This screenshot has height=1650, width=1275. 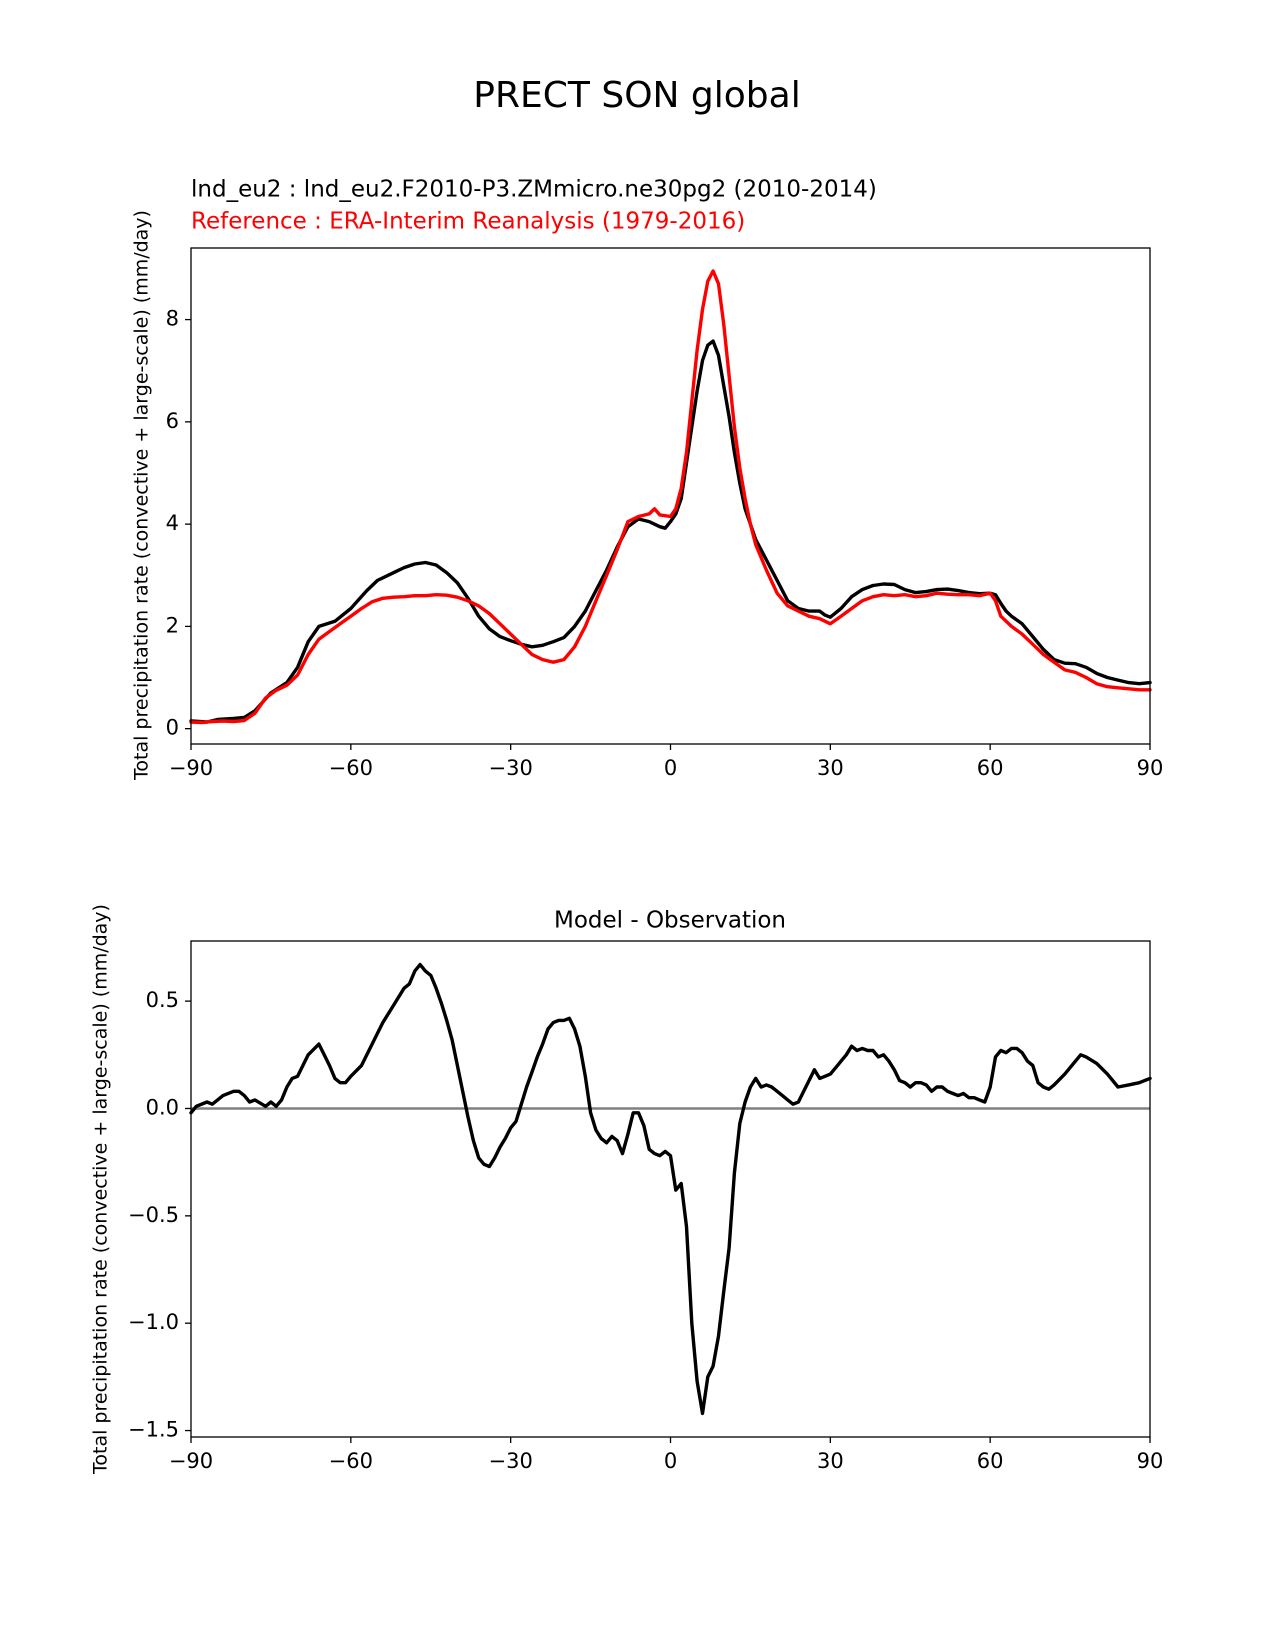 What do you see at coordinates (172, 523) in the screenshot?
I see `top-y-tick-label: 4` at bounding box center [172, 523].